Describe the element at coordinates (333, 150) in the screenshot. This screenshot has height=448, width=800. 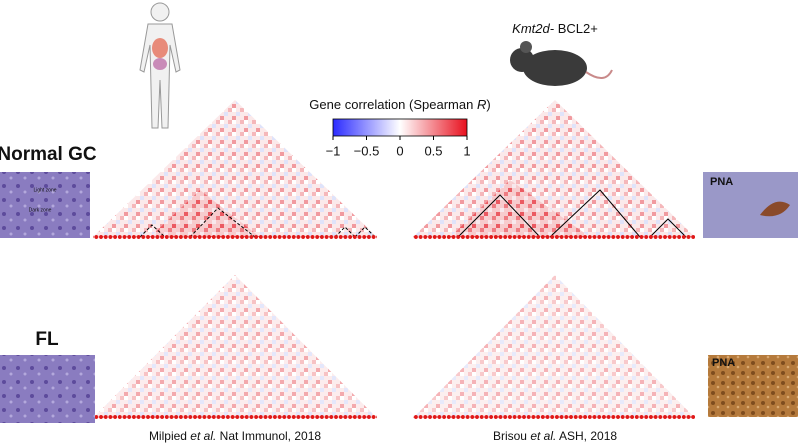
I see `colorbar-tick-label: −1` at that location.